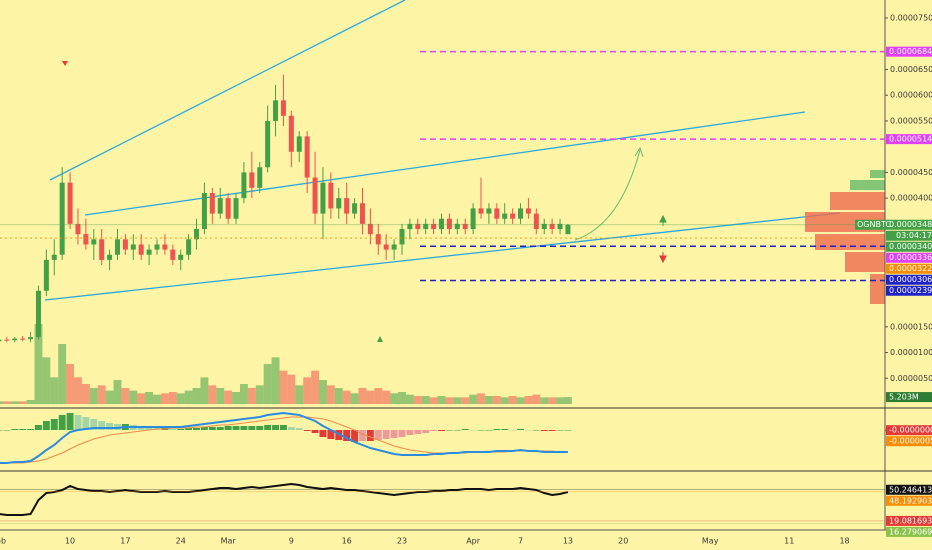 The image size is (932, 550). What do you see at coordinates (910, 279) in the screenshot?
I see `price-tag-label: 0.00003064` at bounding box center [910, 279].